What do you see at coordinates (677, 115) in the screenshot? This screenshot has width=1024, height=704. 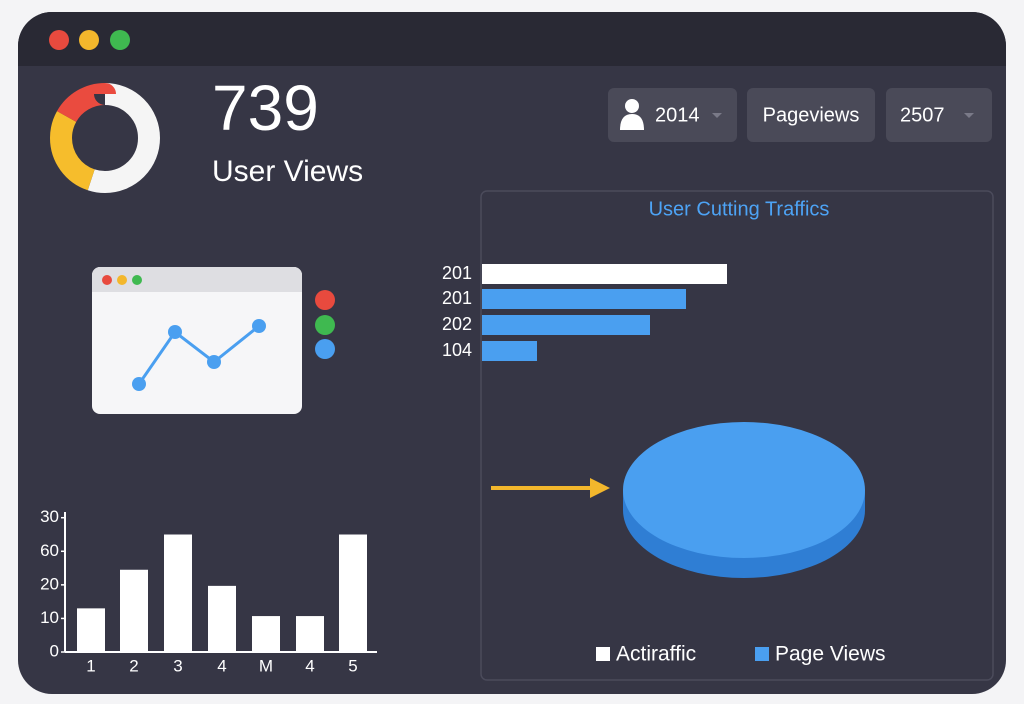 I see `dropdown-label: 2014` at bounding box center [677, 115].